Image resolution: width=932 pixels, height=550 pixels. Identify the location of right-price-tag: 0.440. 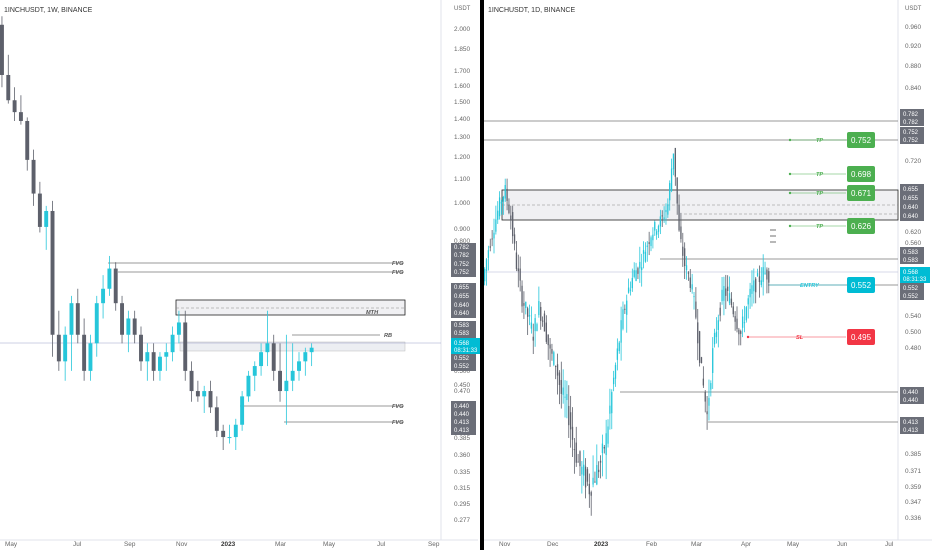
(911, 401).